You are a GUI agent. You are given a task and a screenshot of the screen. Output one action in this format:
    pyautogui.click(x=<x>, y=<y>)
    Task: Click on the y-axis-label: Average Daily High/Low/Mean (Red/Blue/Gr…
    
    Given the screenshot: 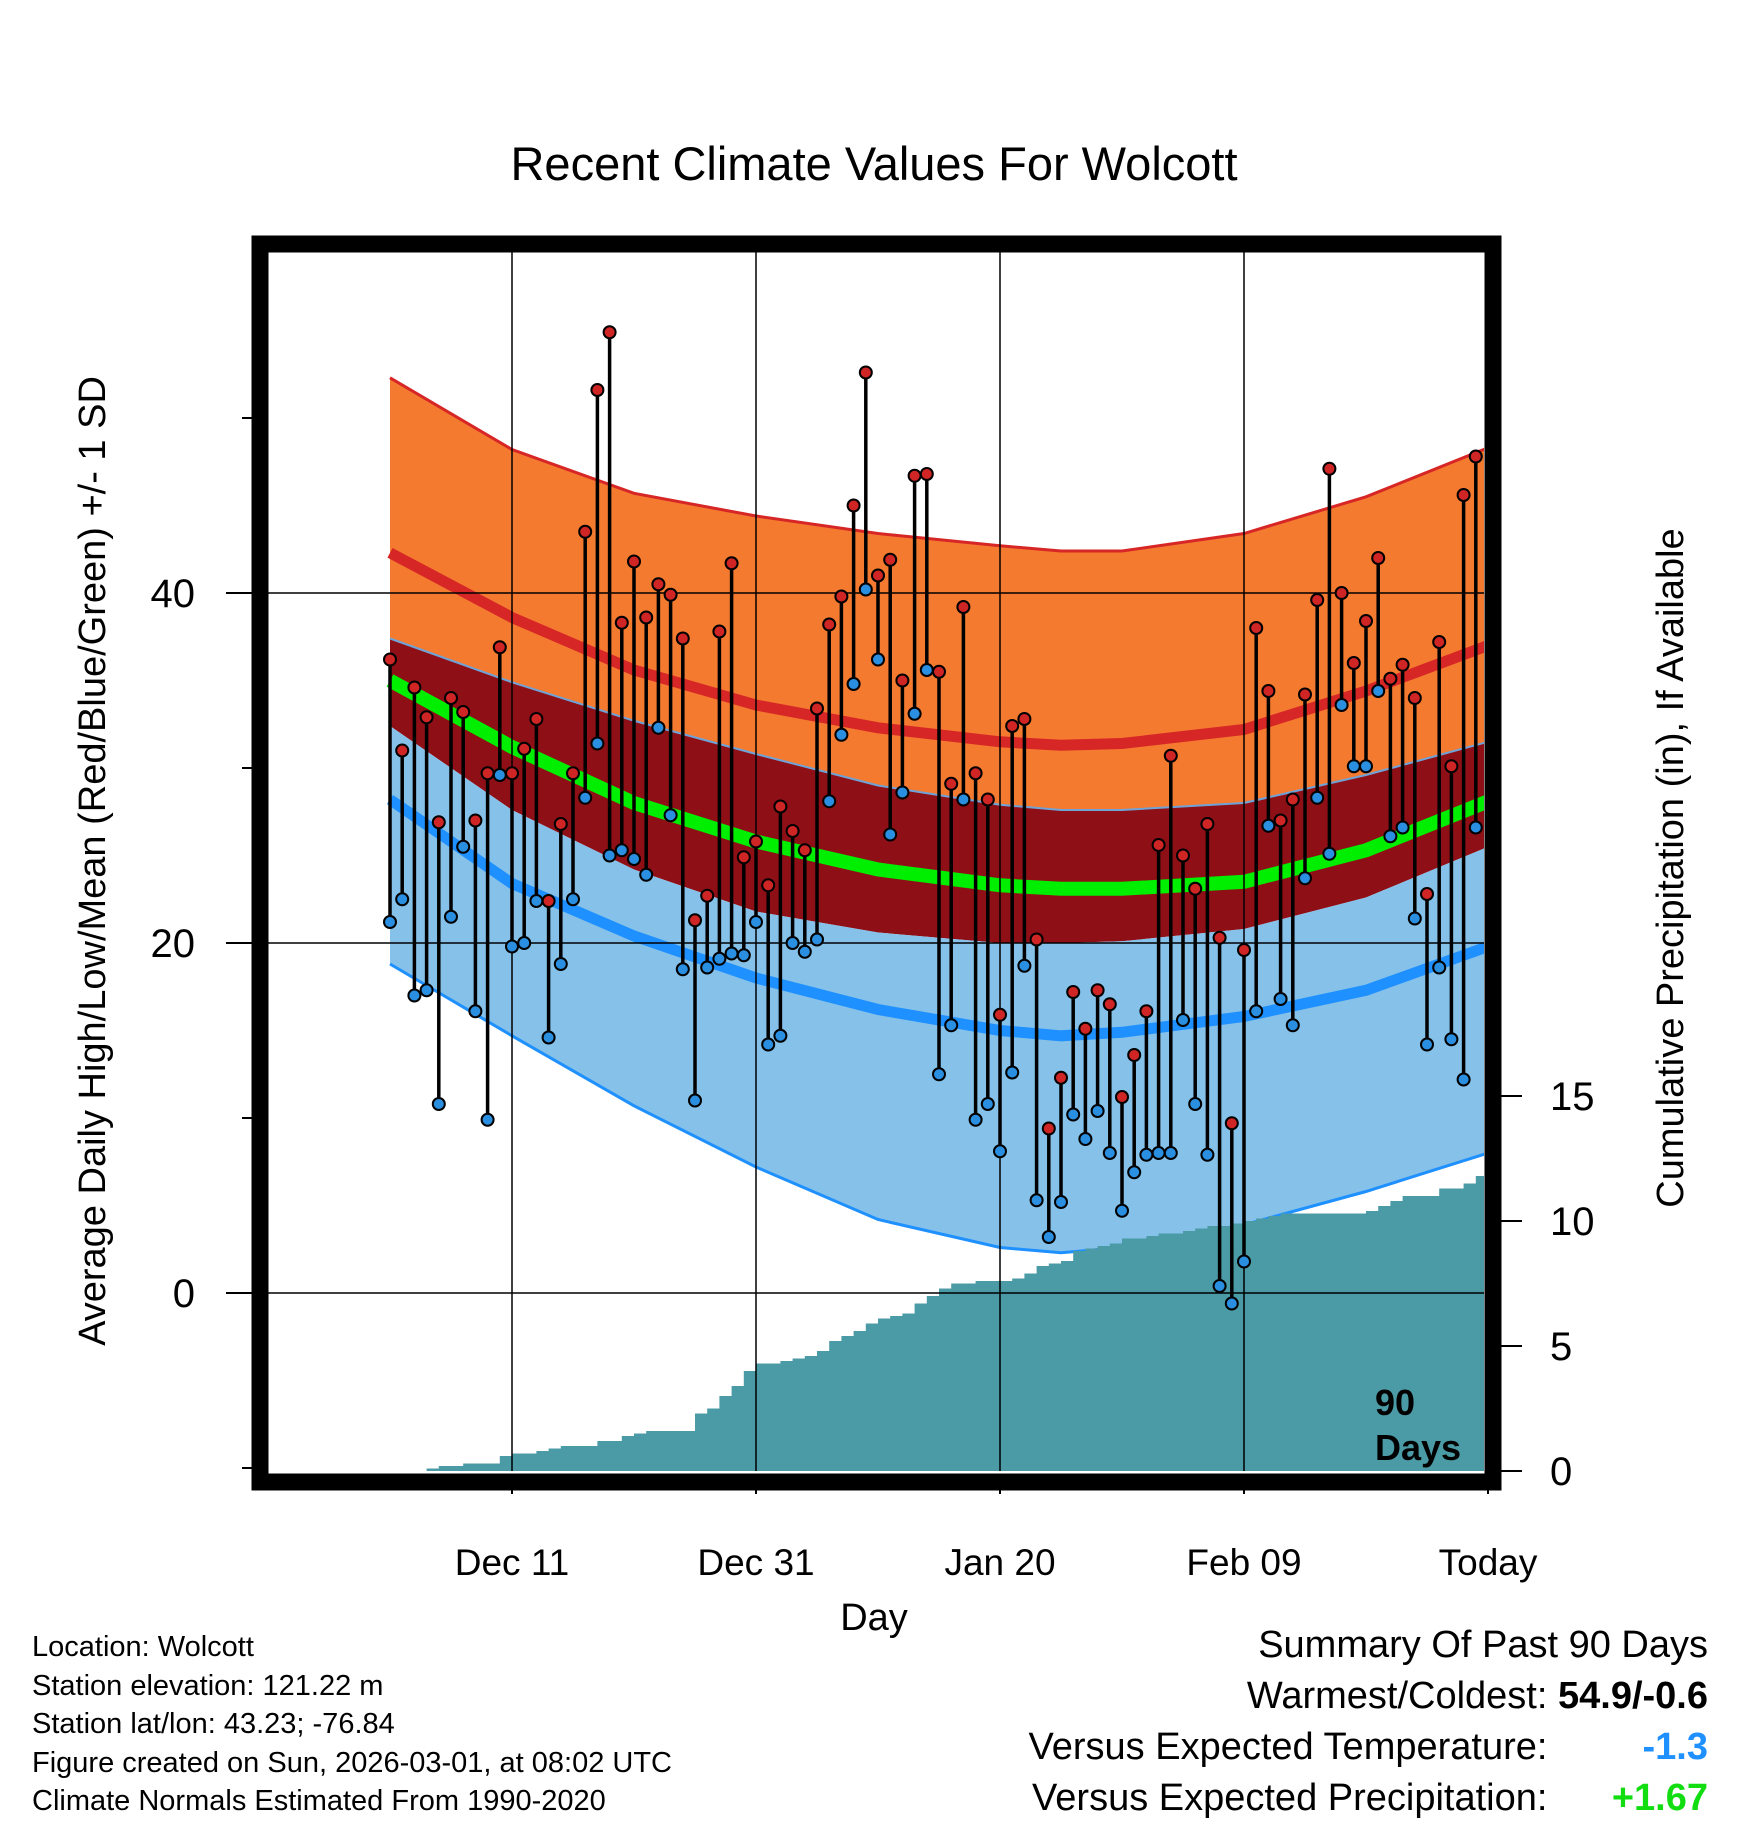 What is the action you would take?
    pyautogui.click(x=93, y=861)
    